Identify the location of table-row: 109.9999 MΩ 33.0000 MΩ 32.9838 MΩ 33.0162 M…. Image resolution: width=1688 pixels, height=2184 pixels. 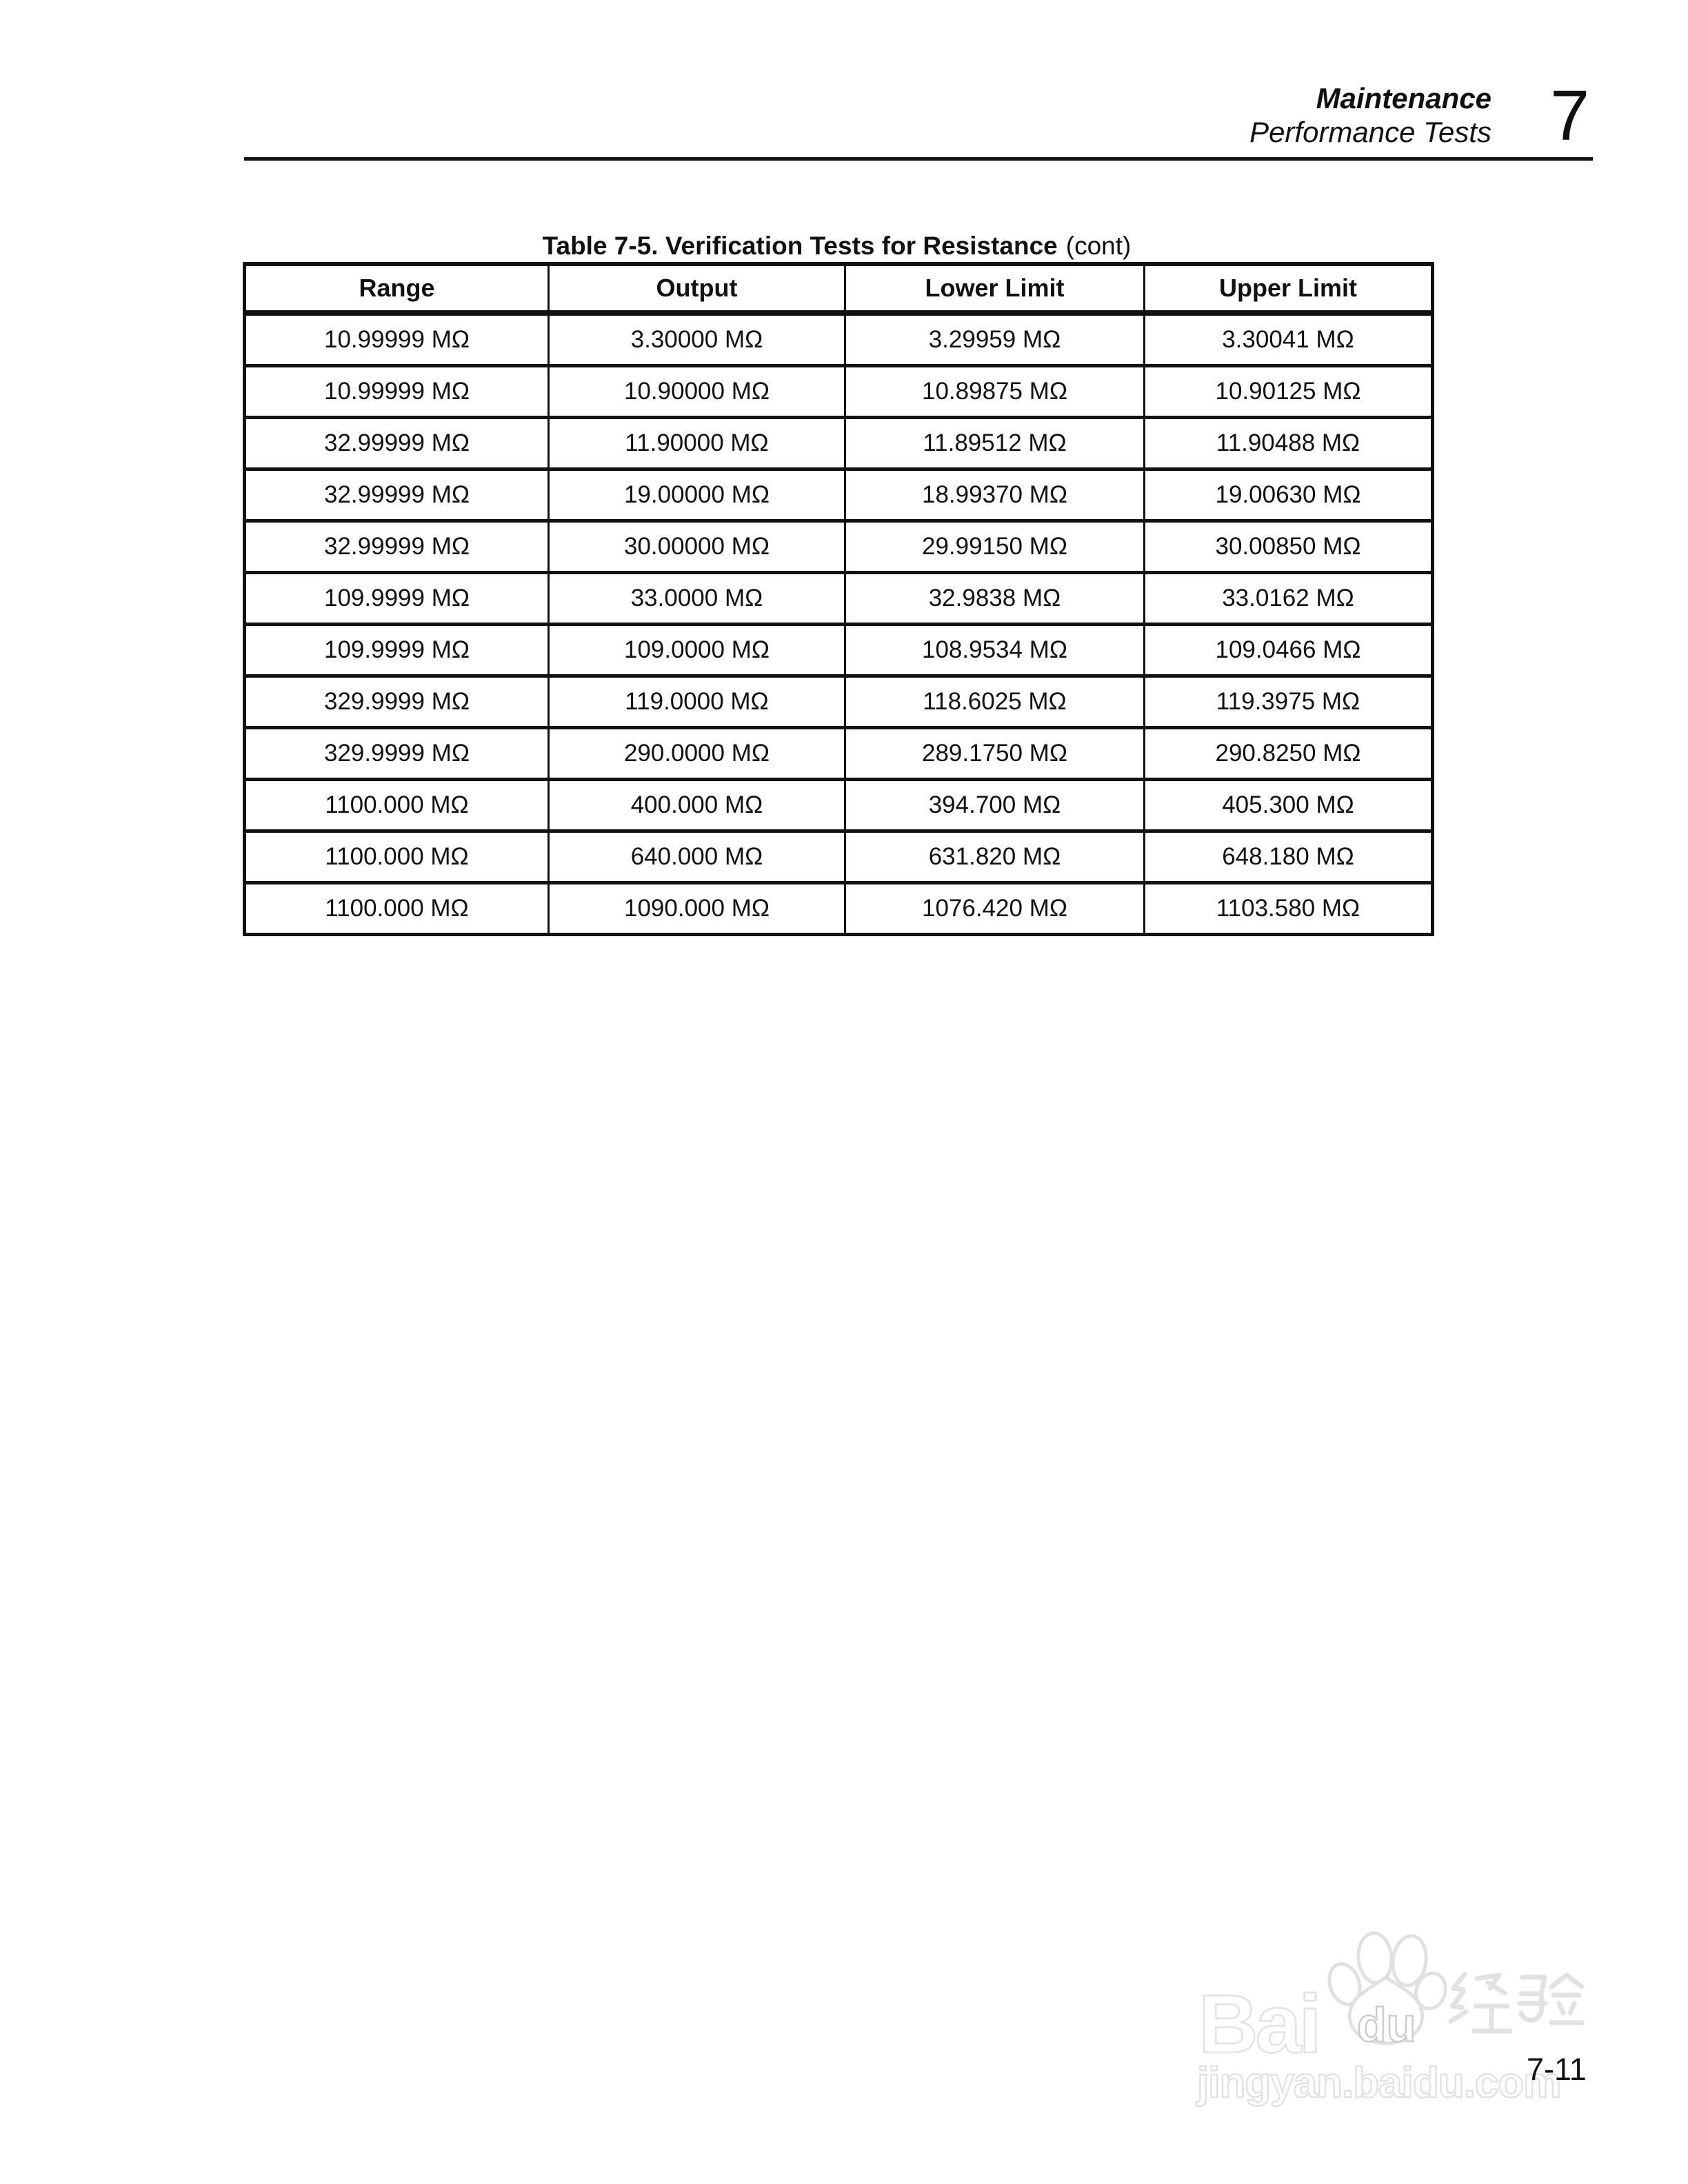
(839, 598).